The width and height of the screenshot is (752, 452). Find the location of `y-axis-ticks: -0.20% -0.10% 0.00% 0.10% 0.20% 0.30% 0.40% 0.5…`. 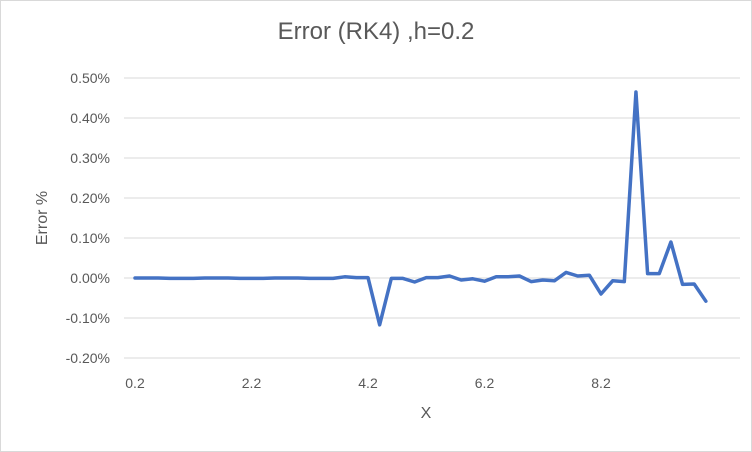

y-axis-ticks: -0.20% -0.10% 0.00% 0.10% 0.20% 0.30% 0.40% 0.5… is located at coordinates (88, 218).